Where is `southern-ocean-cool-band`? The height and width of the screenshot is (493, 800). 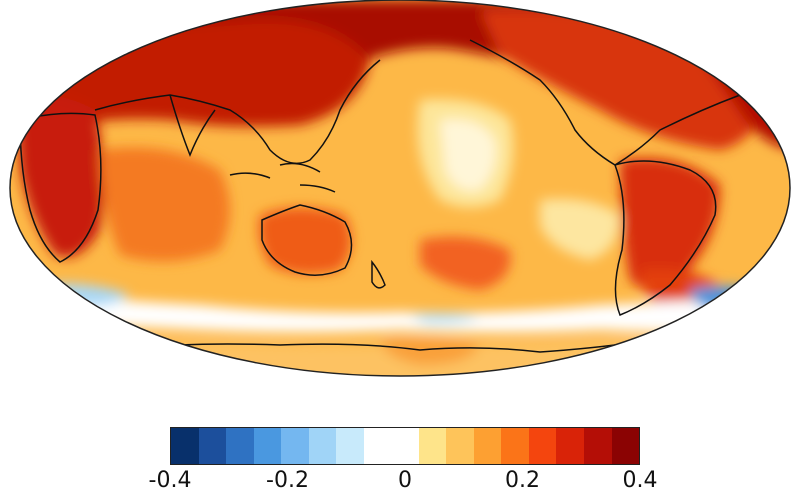
southern-ocean-cool-band is located at coordinates (400, 311).